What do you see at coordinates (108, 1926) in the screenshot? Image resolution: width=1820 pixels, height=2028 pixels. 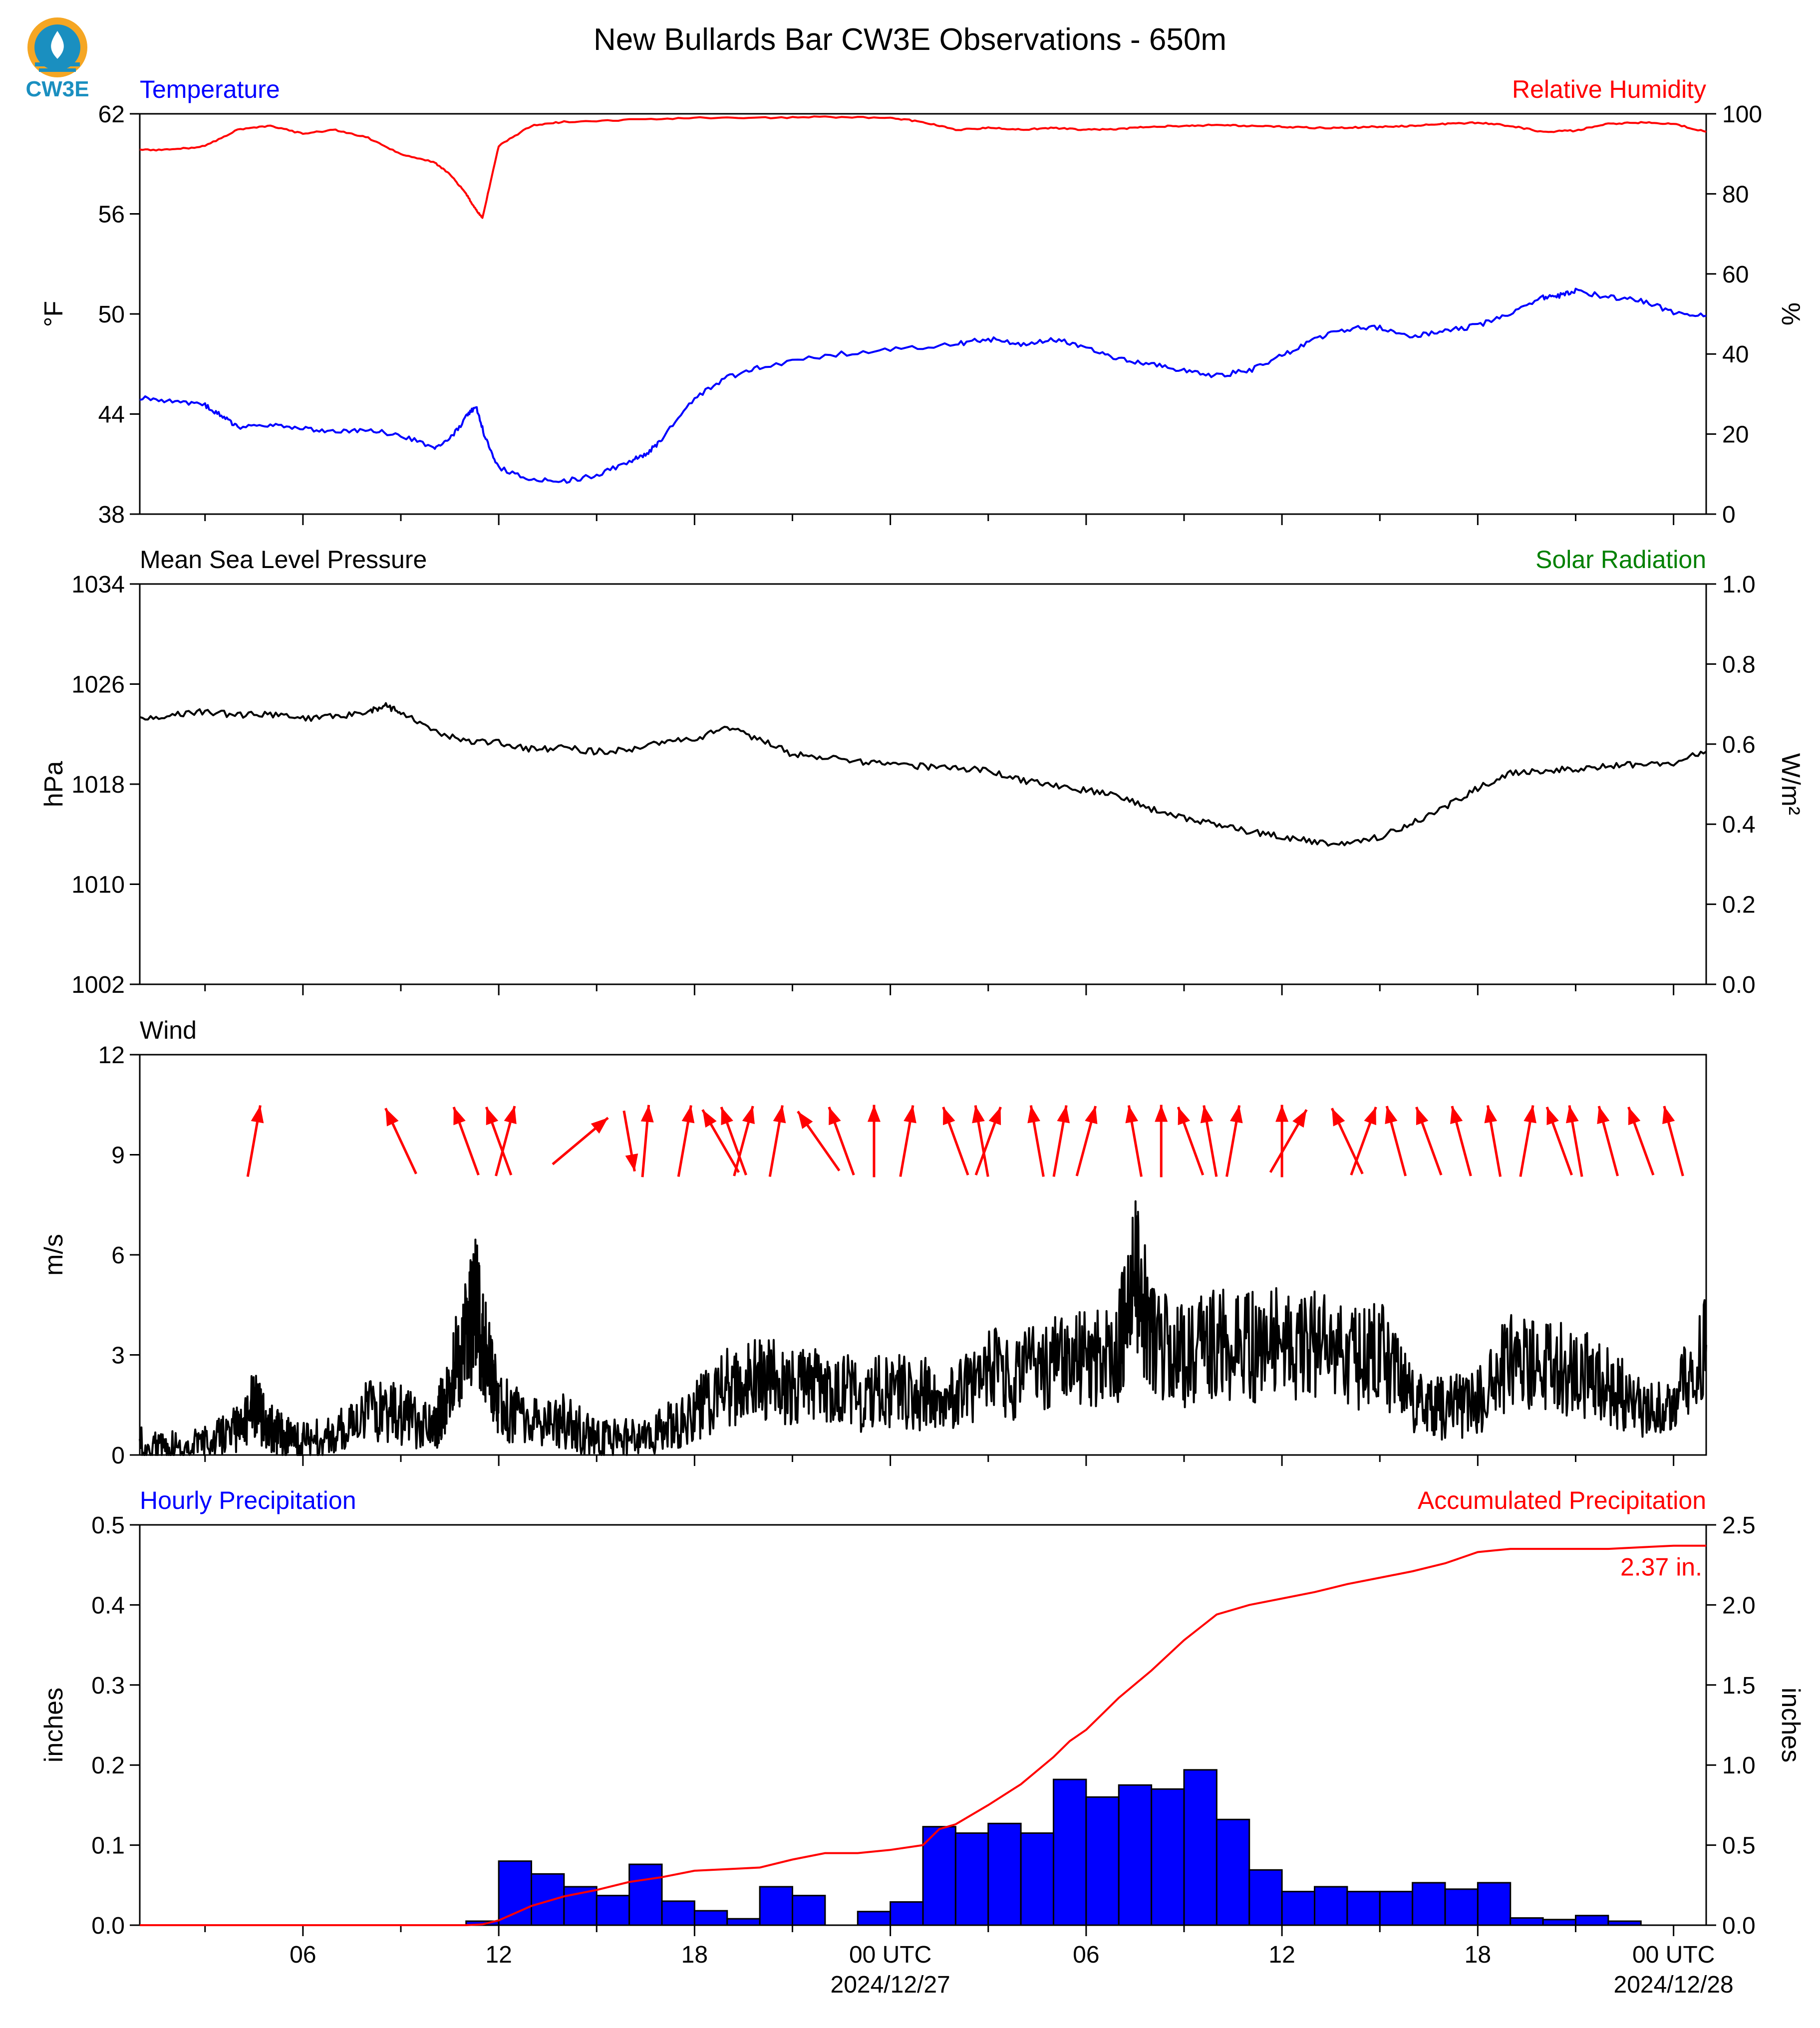 I see `y-tick-label: 0.0` at bounding box center [108, 1926].